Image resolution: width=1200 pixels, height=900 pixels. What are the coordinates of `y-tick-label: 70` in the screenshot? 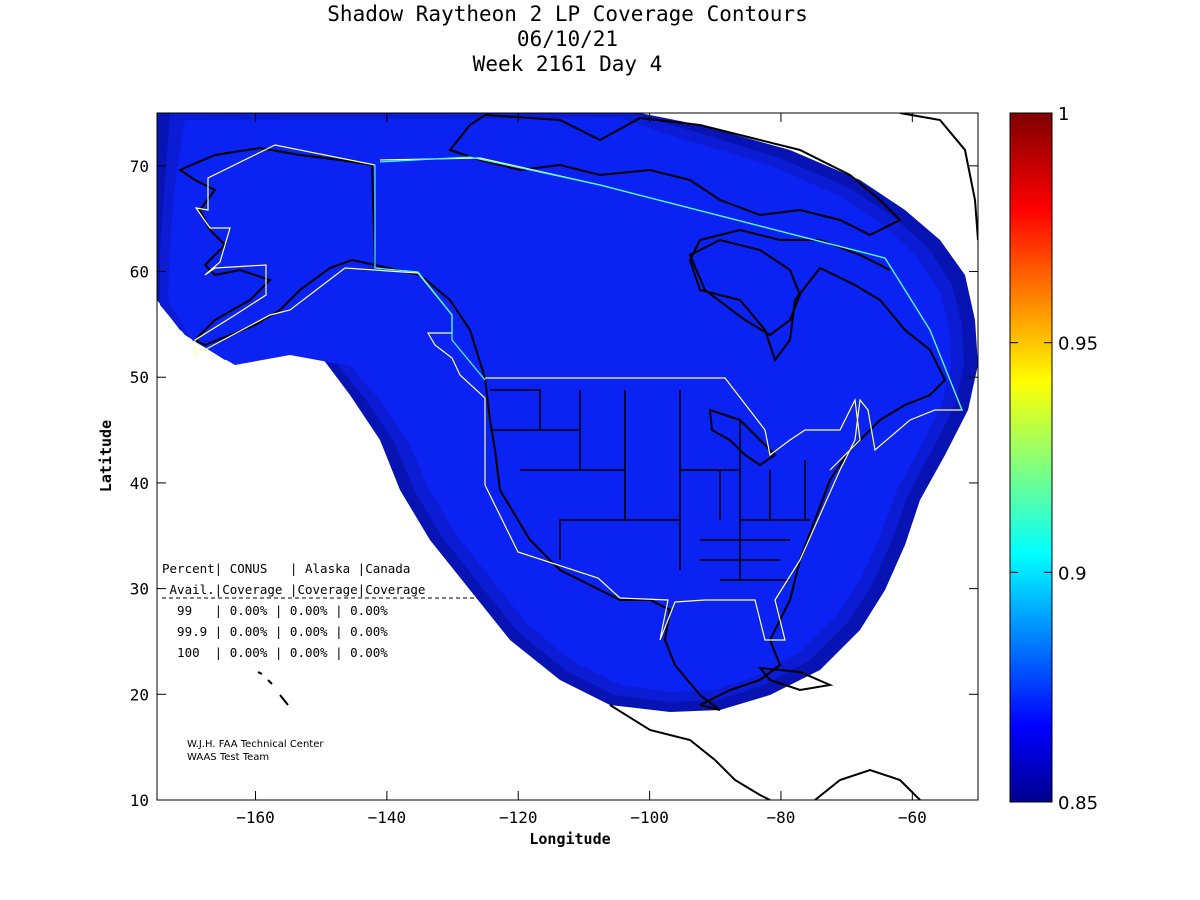 It's located at (139, 166).